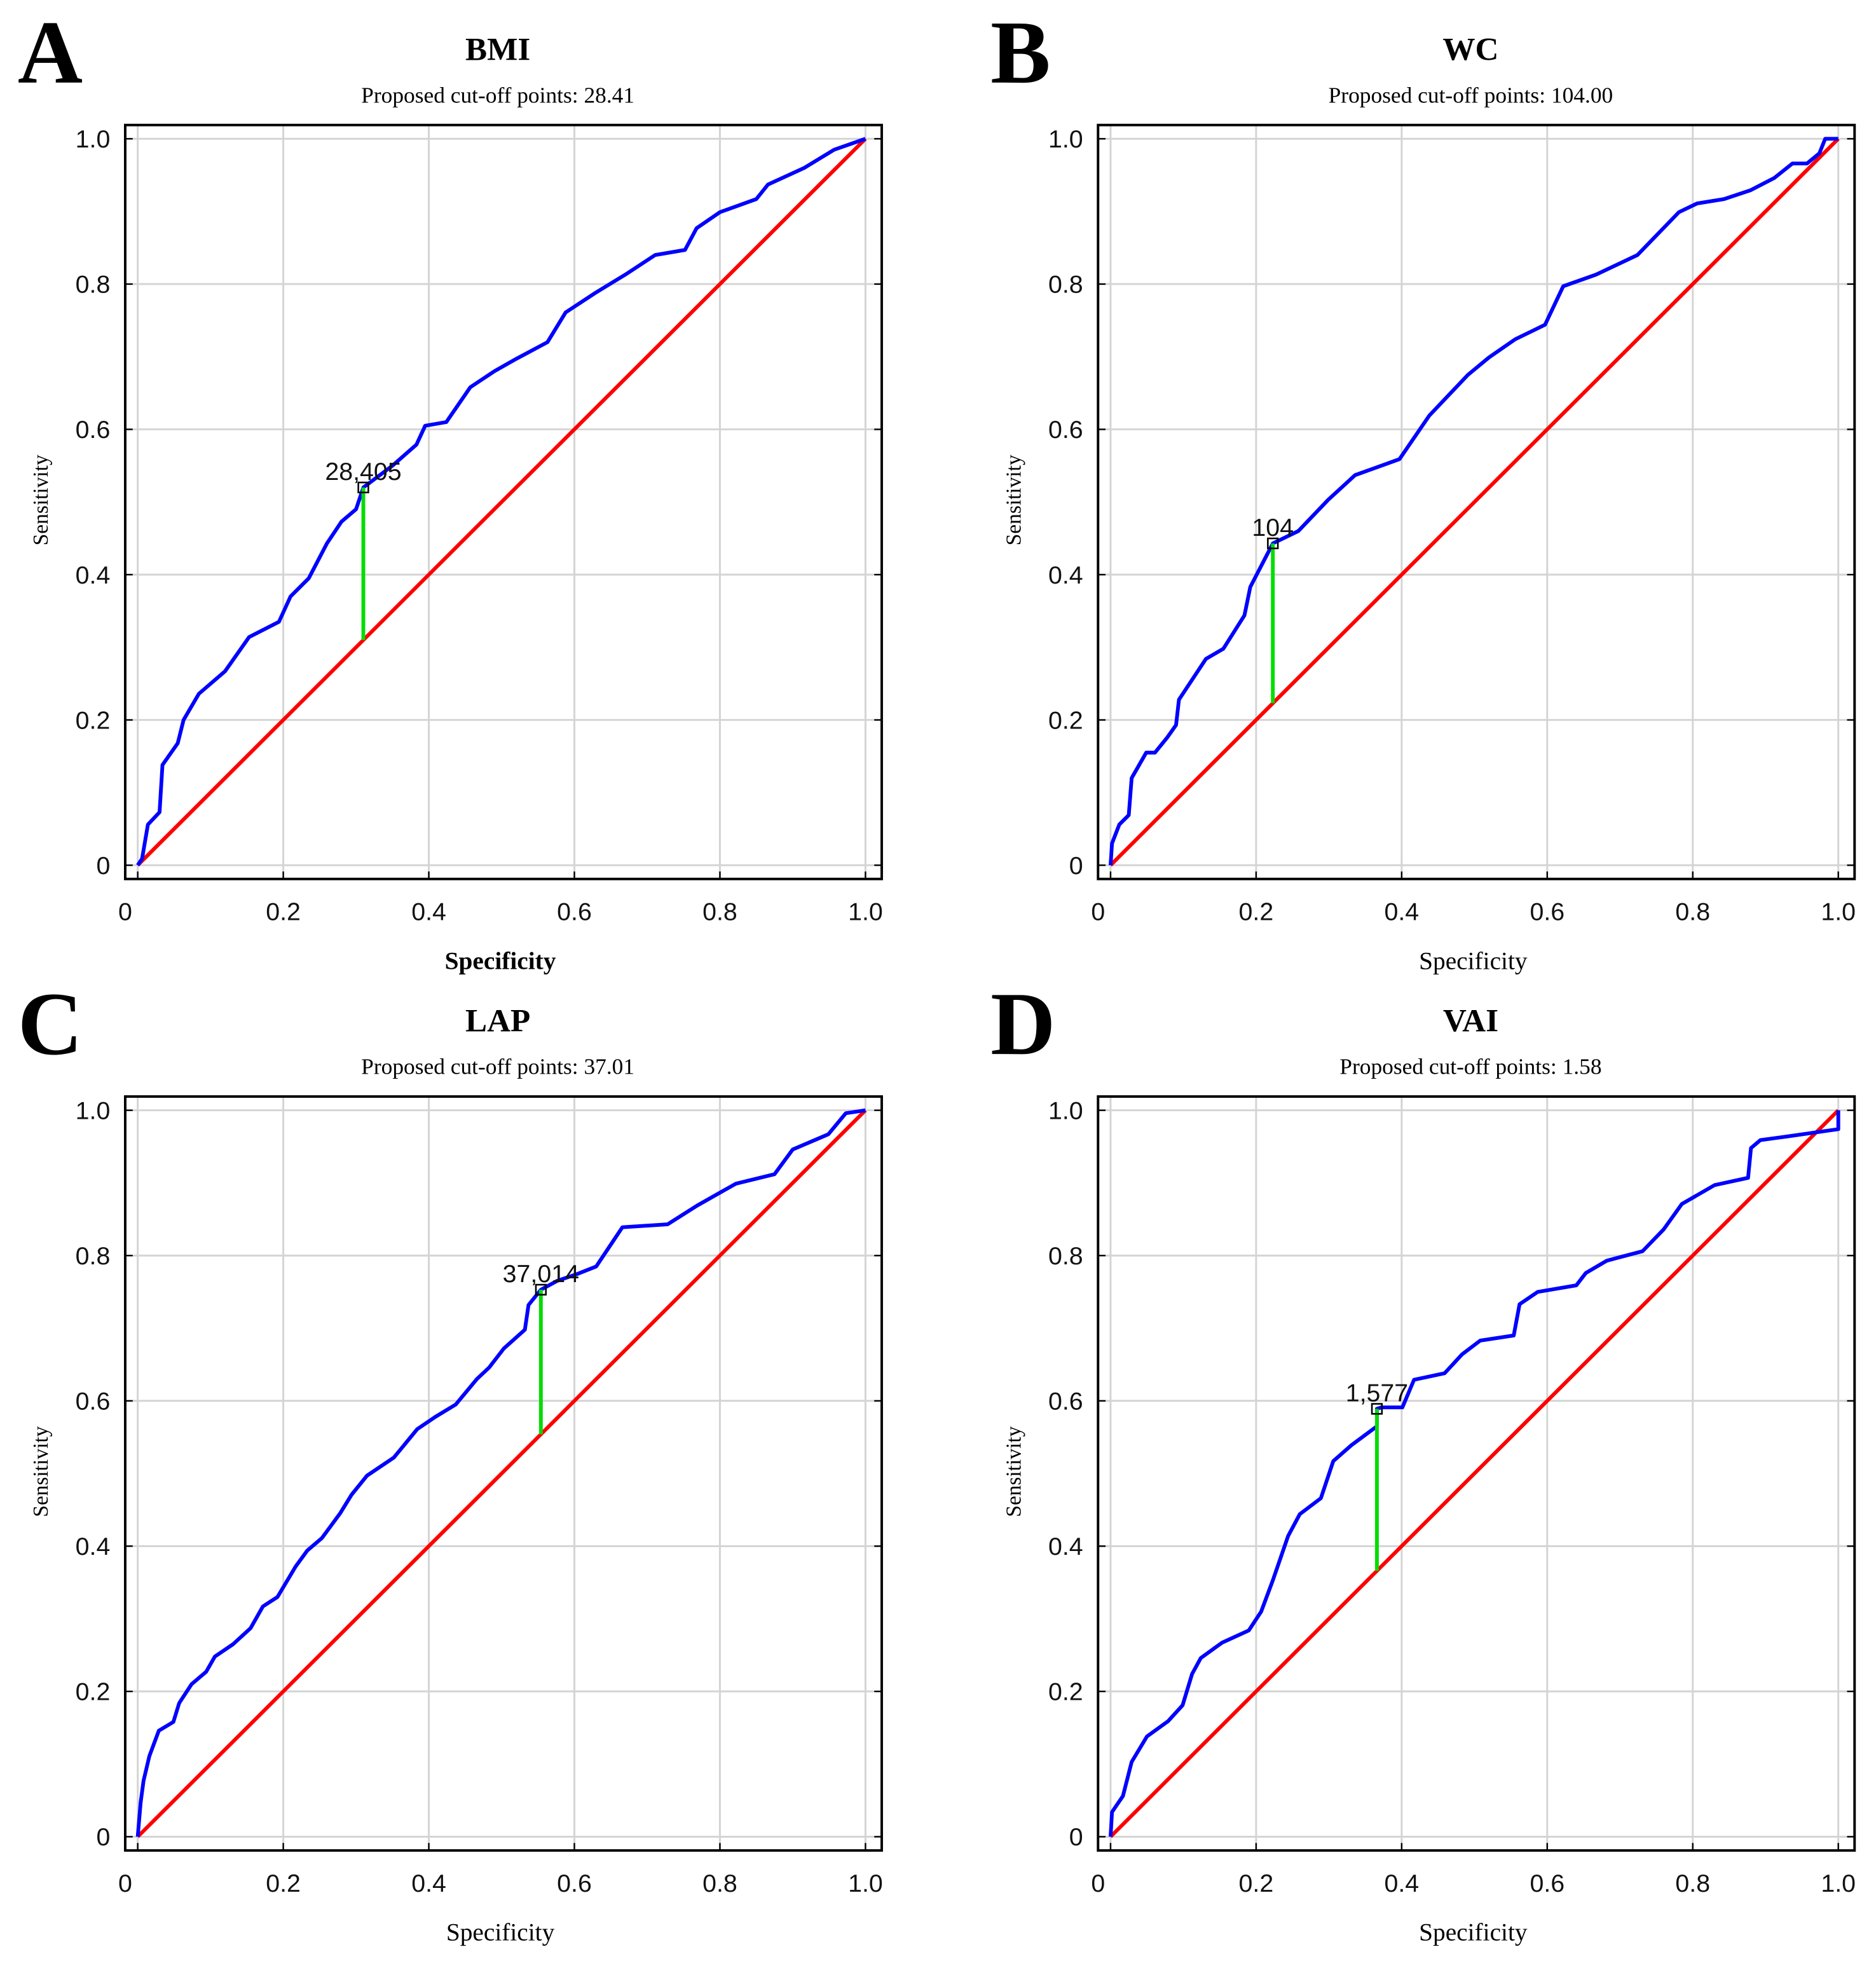 This screenshot has height=1968, width=1876. What do you see at coordinates (1470, 1021) in the screenshot?
I see `chart-title: VAI` at bounding box center [1470, 1021].